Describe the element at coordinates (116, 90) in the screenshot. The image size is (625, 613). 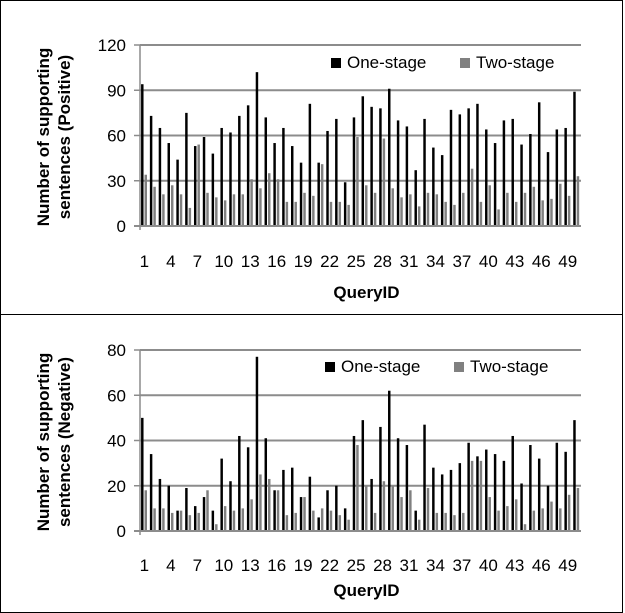
I see `y-tick-label: 90` at that location.